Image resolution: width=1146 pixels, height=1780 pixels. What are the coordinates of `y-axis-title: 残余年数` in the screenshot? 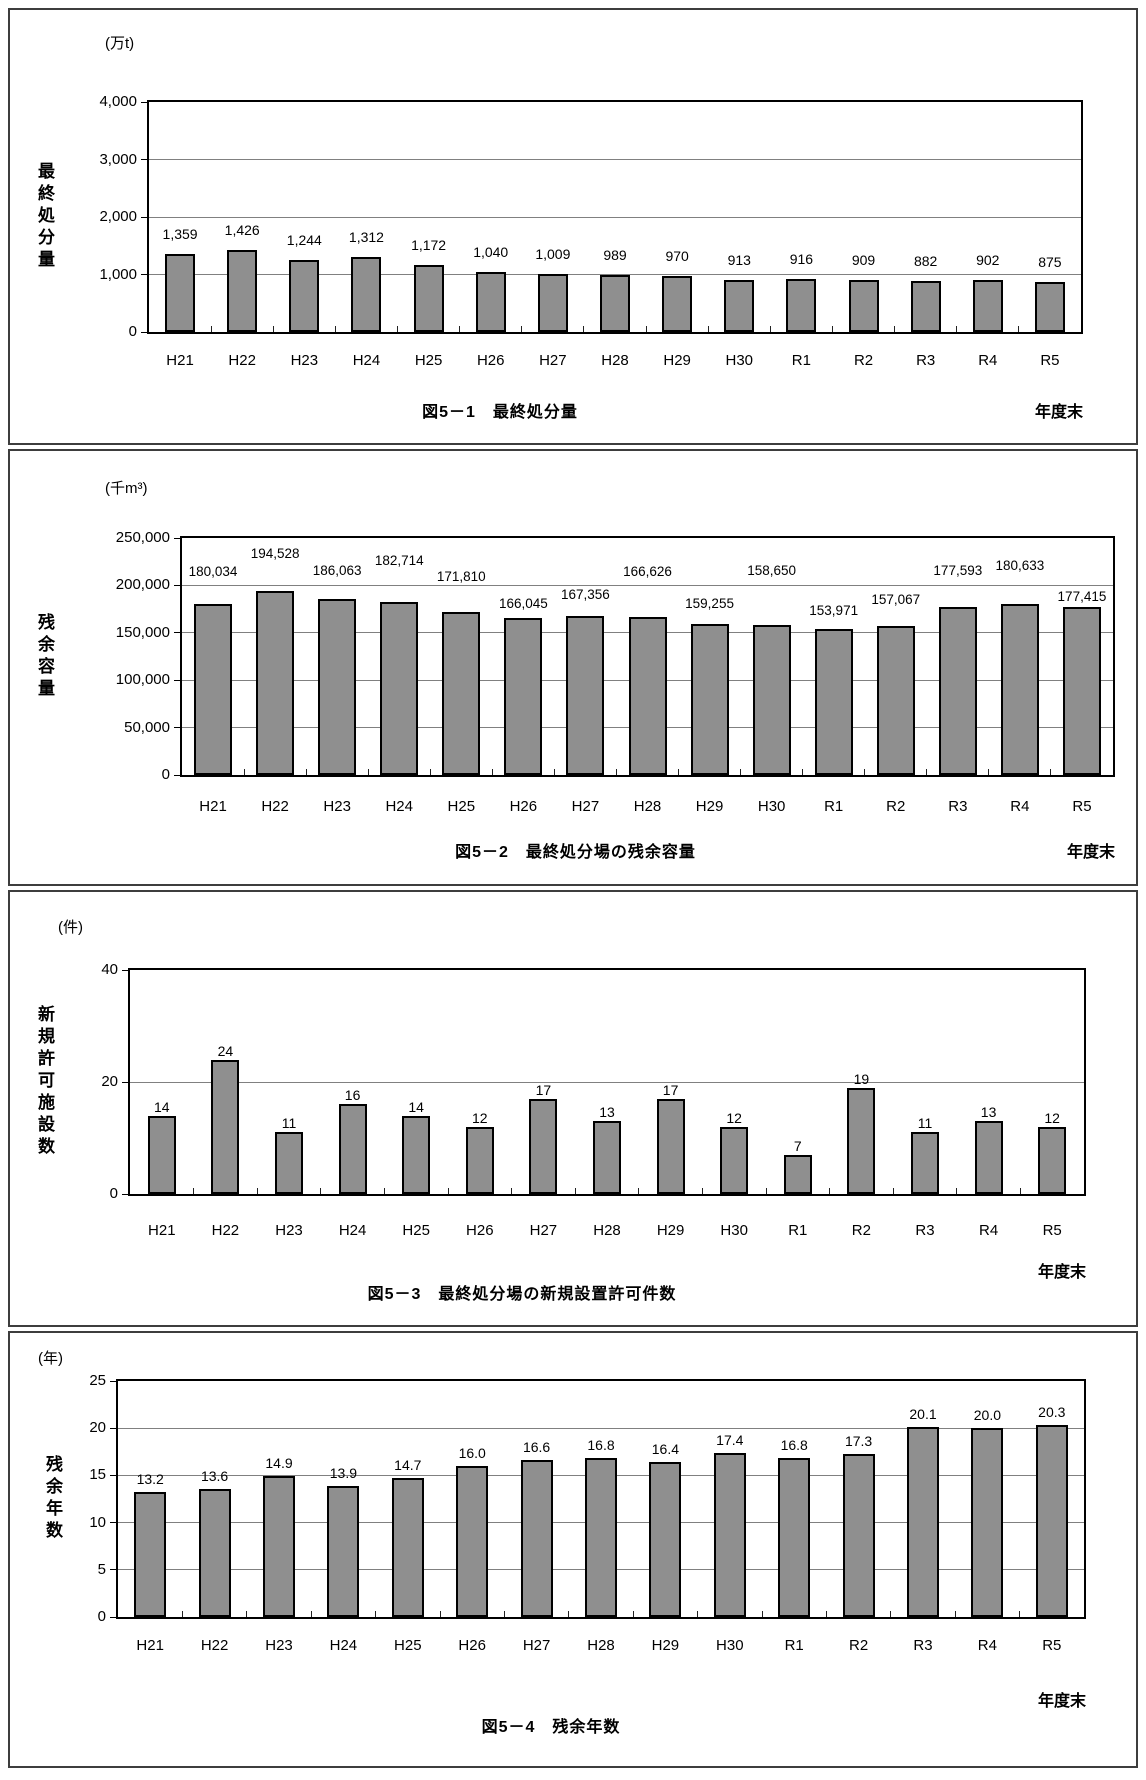 It's located at (52, 1499).